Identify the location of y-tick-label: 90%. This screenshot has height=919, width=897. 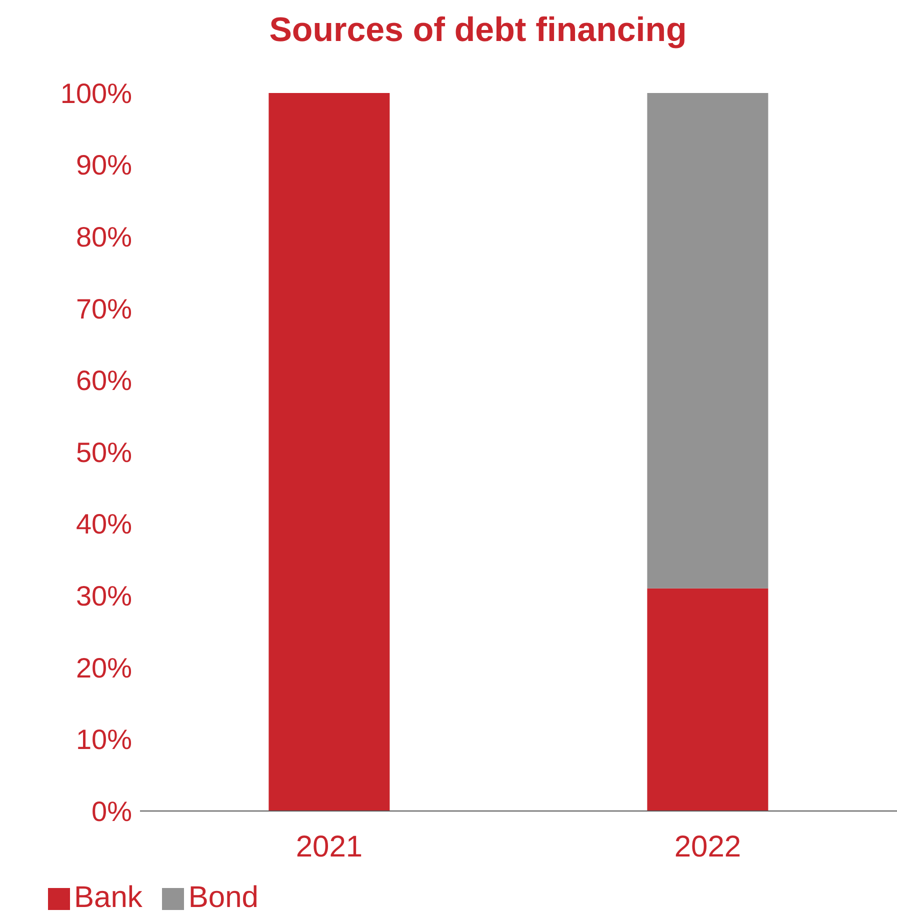
(104, 165).